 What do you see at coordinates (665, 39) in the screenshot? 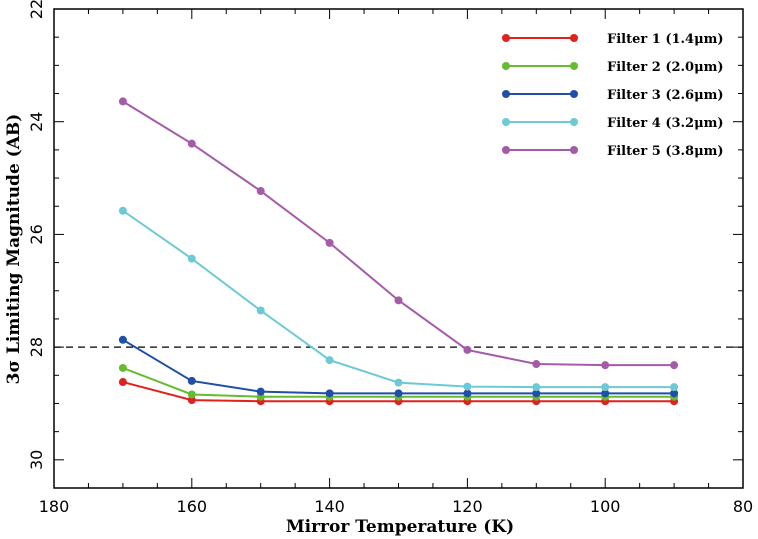
I see `legend-label: Filter 1 (1.4μm)` at bounding box center [665, 39].